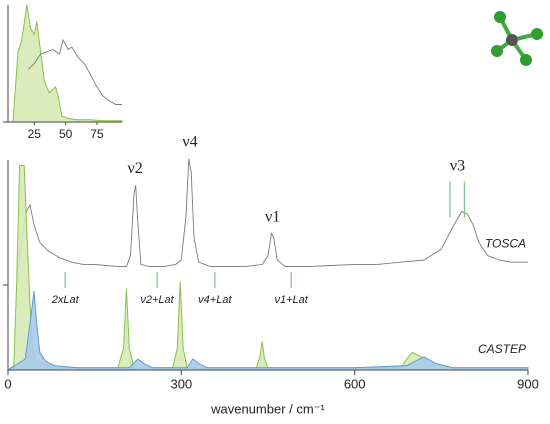 The width and height of the screenshot is (550, 424). I want to click on spectrum-area, so click(67, 63).